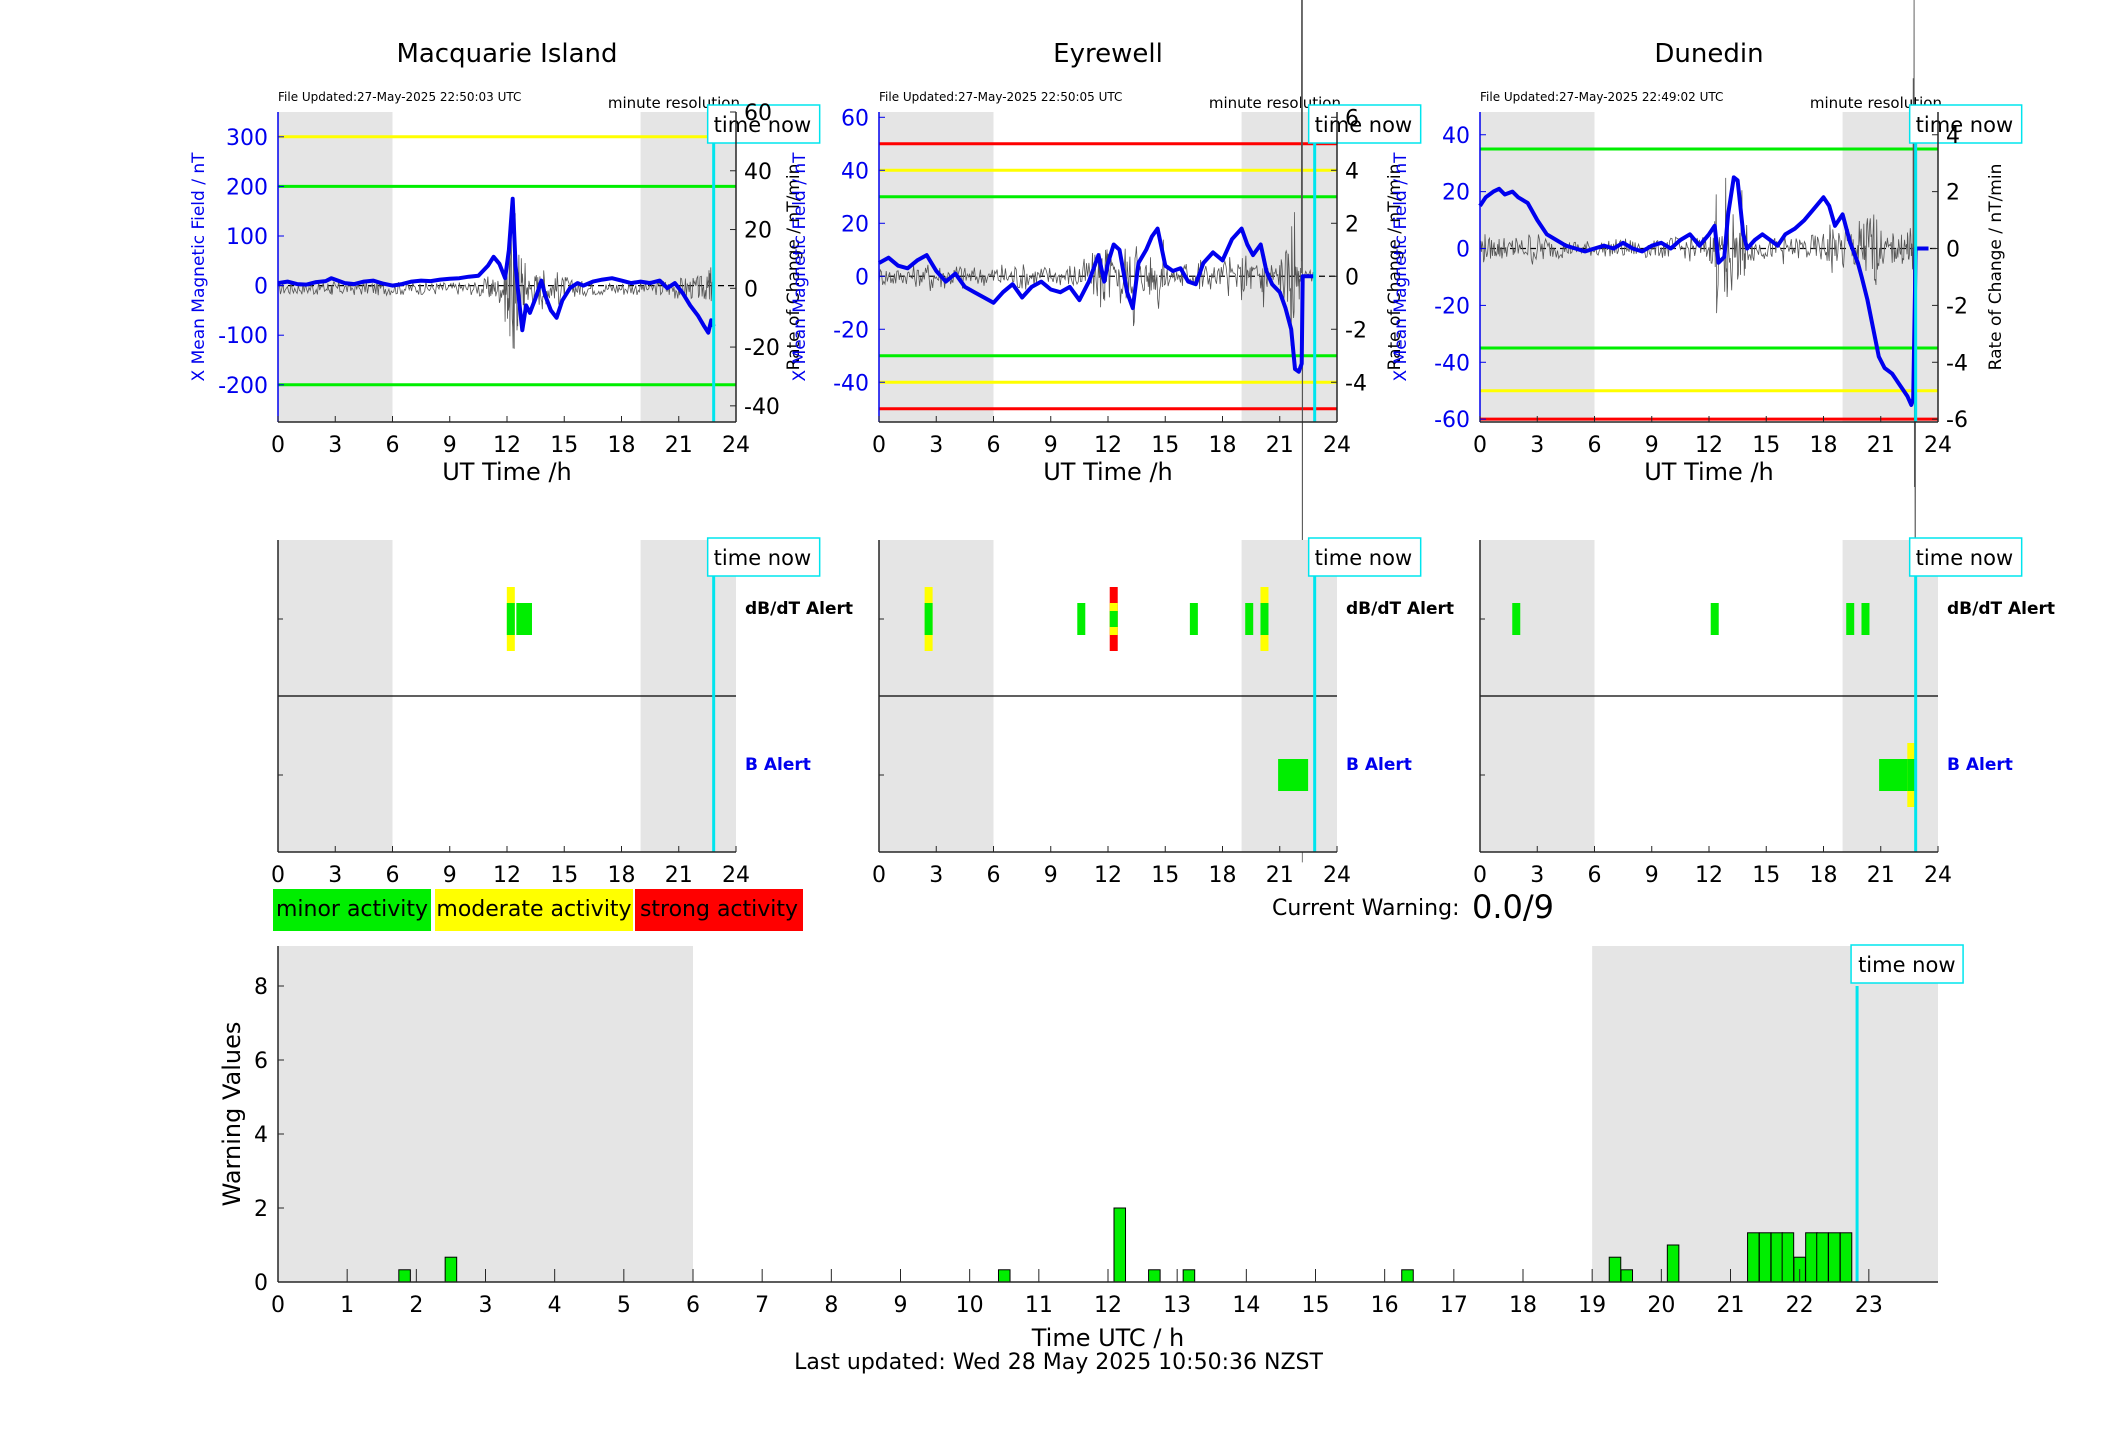  What do you see at coordinates (1366, 908) in the screenshot?
I see `current-warning-label: Current Warning:` at bounding box center [1366, 908].